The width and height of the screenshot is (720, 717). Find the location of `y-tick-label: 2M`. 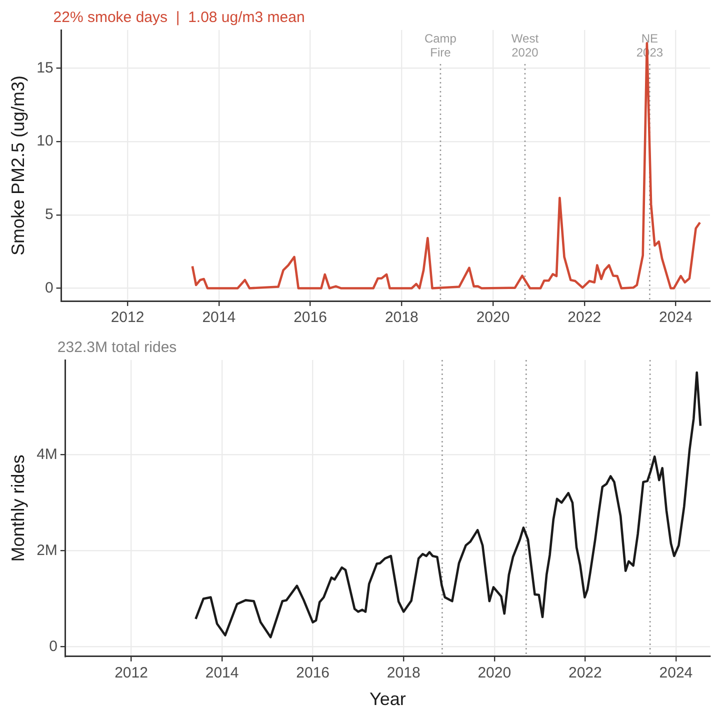

y-tick-label: 2M is located at coordinates (47, 550).